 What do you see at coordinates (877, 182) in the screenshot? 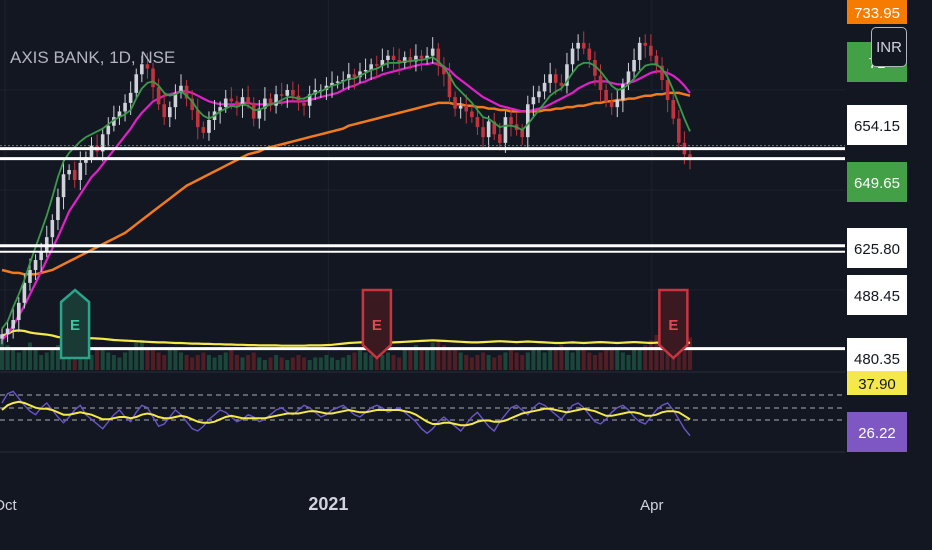
I see `price-label-tag` at bounding box center [877, 182].